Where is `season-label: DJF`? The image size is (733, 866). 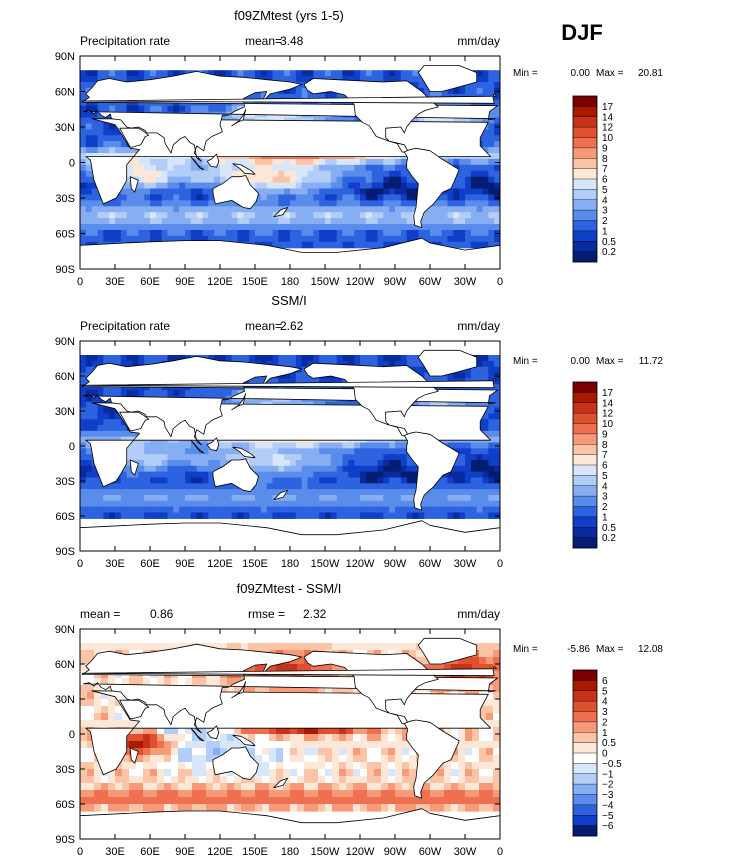 season-label: DJF is located at coordinates (582, 32).